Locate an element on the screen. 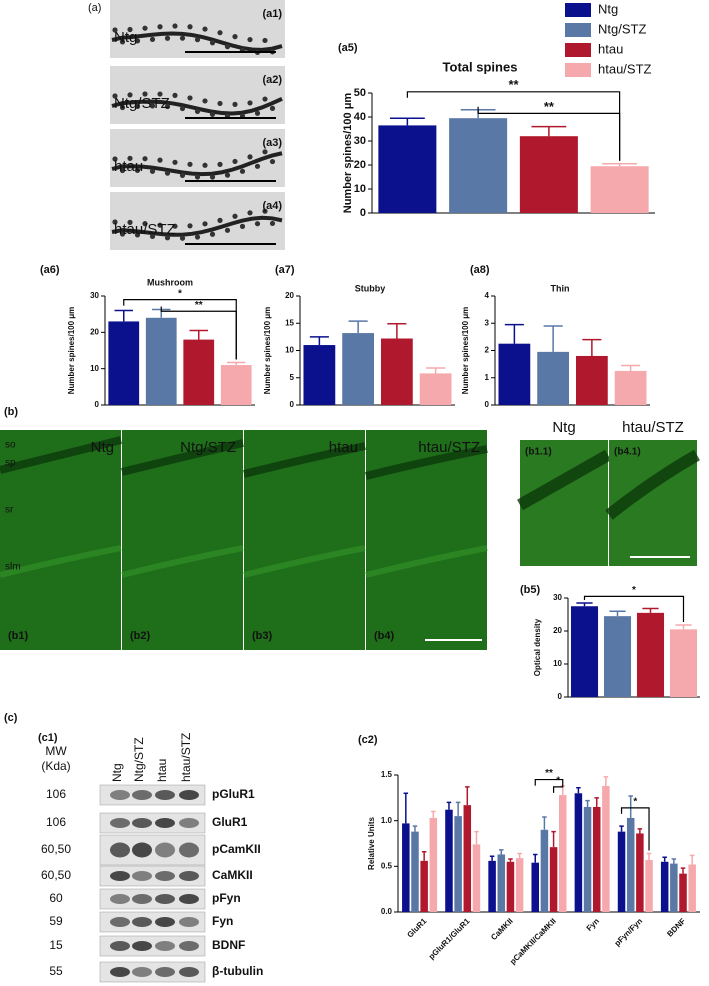 This screenshot has height=986, width=709. protein-label: Fyn is located at coordinates (222, 921).